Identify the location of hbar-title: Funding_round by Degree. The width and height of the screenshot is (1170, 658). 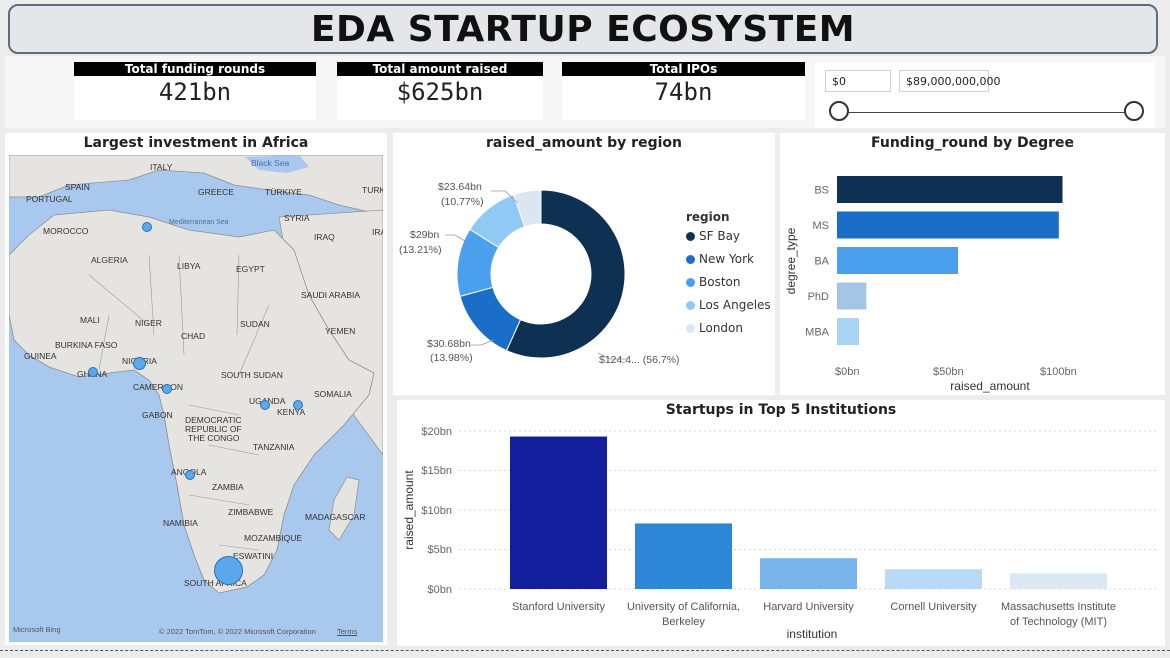
(972, 143).